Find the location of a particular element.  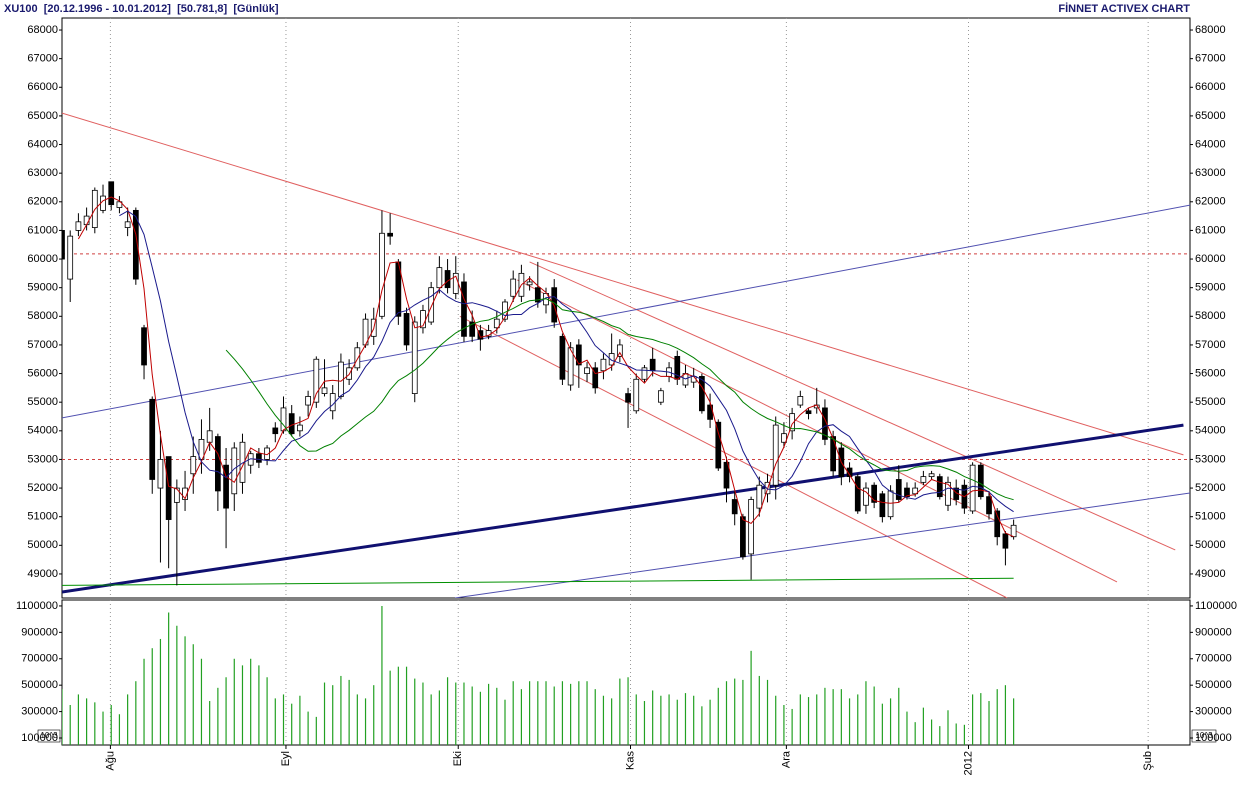

x-tick-label: Şub is located at coordinates (1148, 761).